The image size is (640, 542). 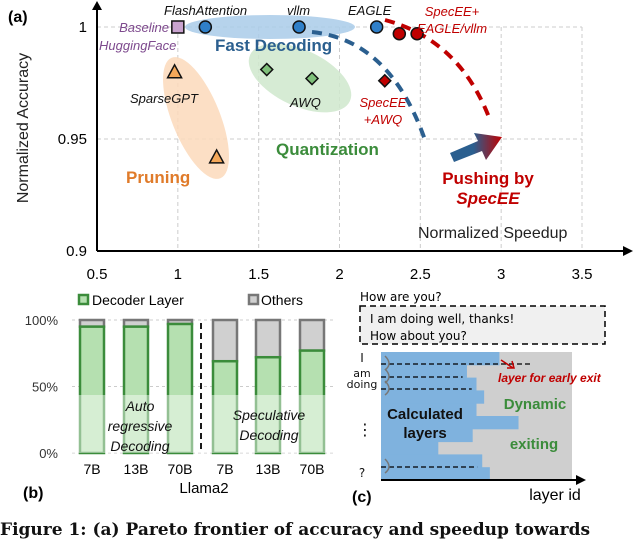 I want to click on legend-swatch-others, so click(x=253, y=299).